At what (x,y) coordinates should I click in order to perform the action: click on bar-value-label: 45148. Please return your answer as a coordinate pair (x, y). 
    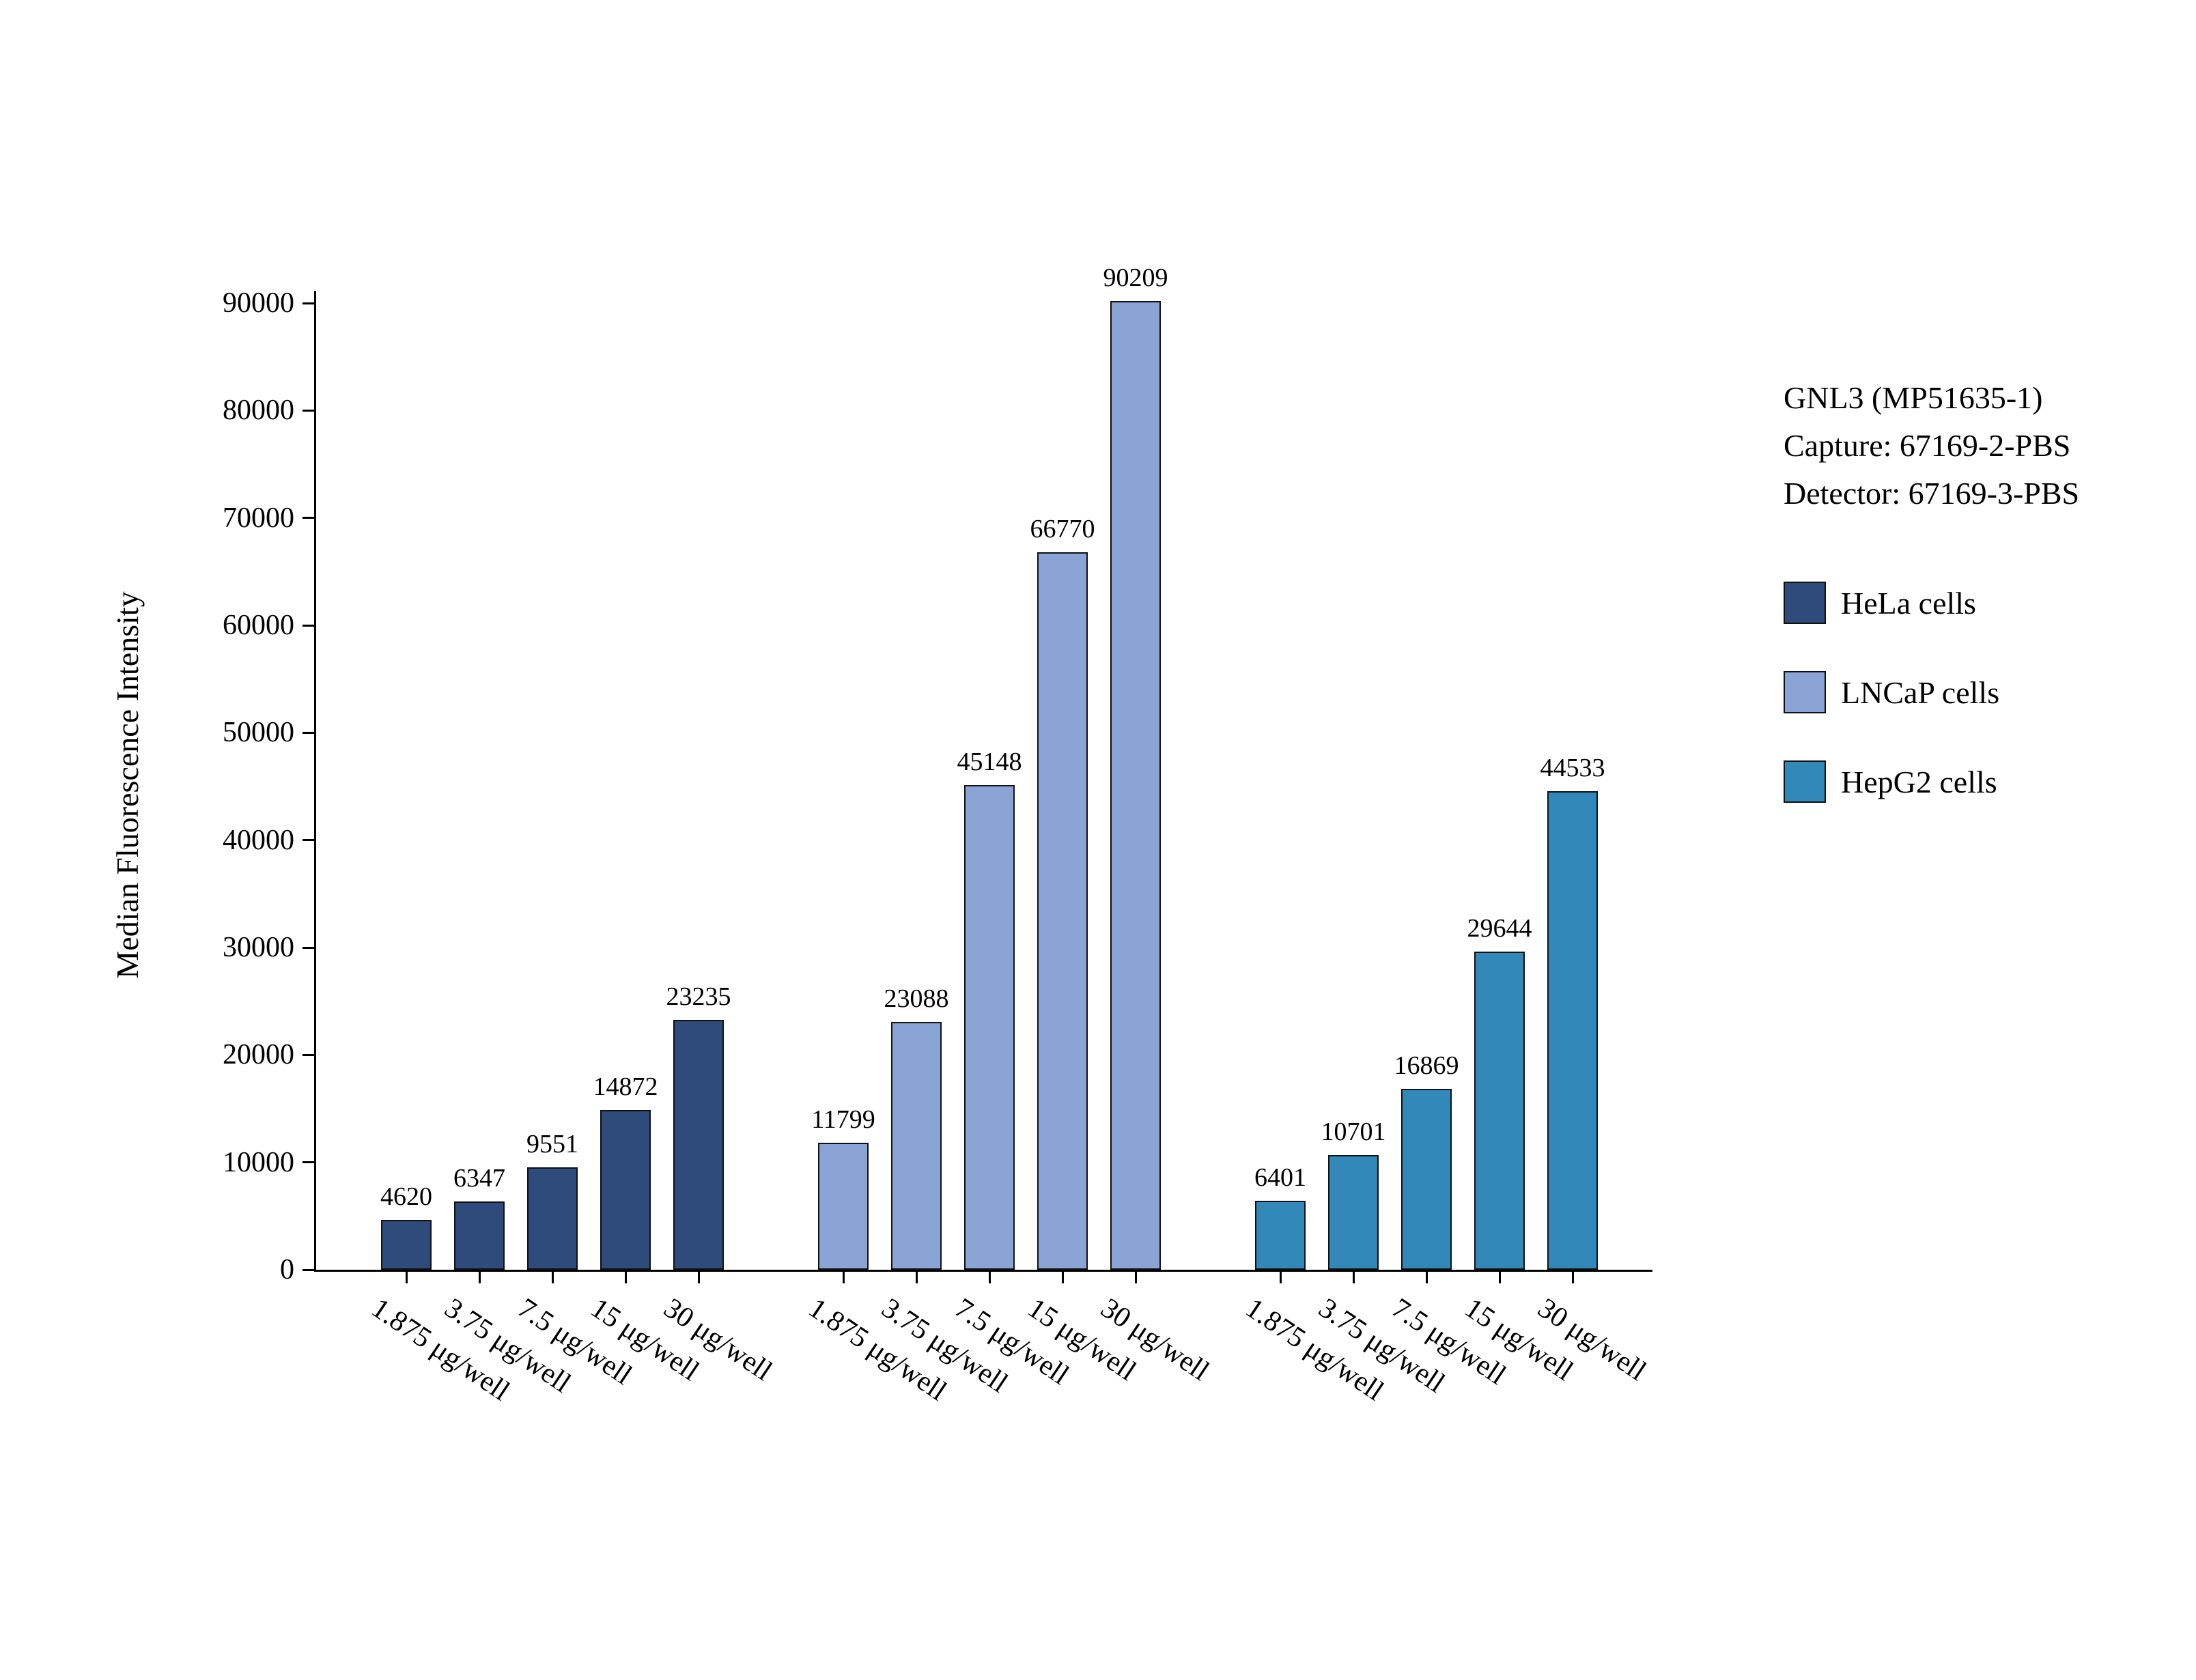
    Looking at the image, I should click on (990, 761).